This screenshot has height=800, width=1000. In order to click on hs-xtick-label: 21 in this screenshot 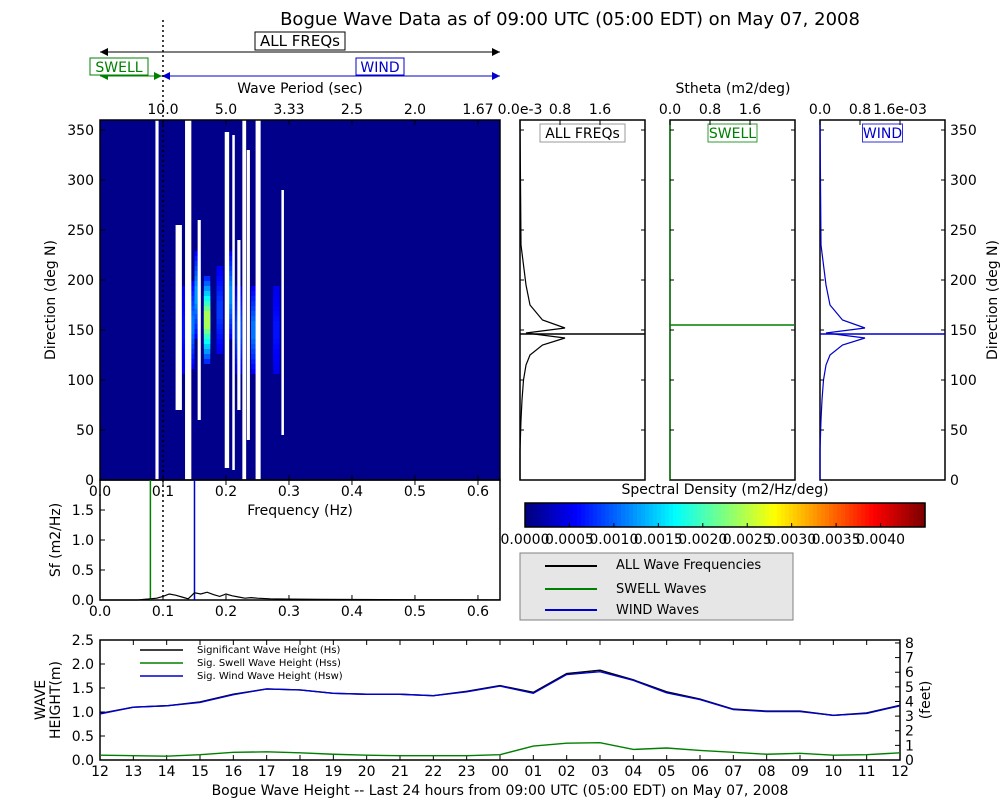, I will do `click(400, 772)`.